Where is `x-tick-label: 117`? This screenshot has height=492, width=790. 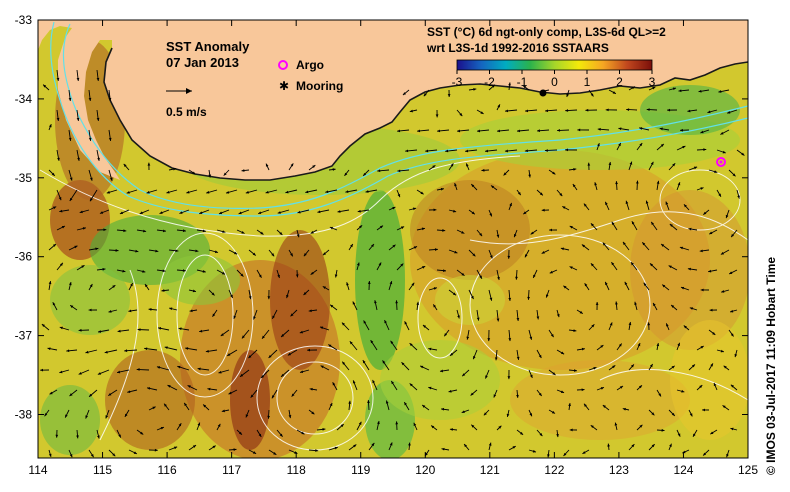 x-tick-label: 117 is located at coordinates (231, 470).